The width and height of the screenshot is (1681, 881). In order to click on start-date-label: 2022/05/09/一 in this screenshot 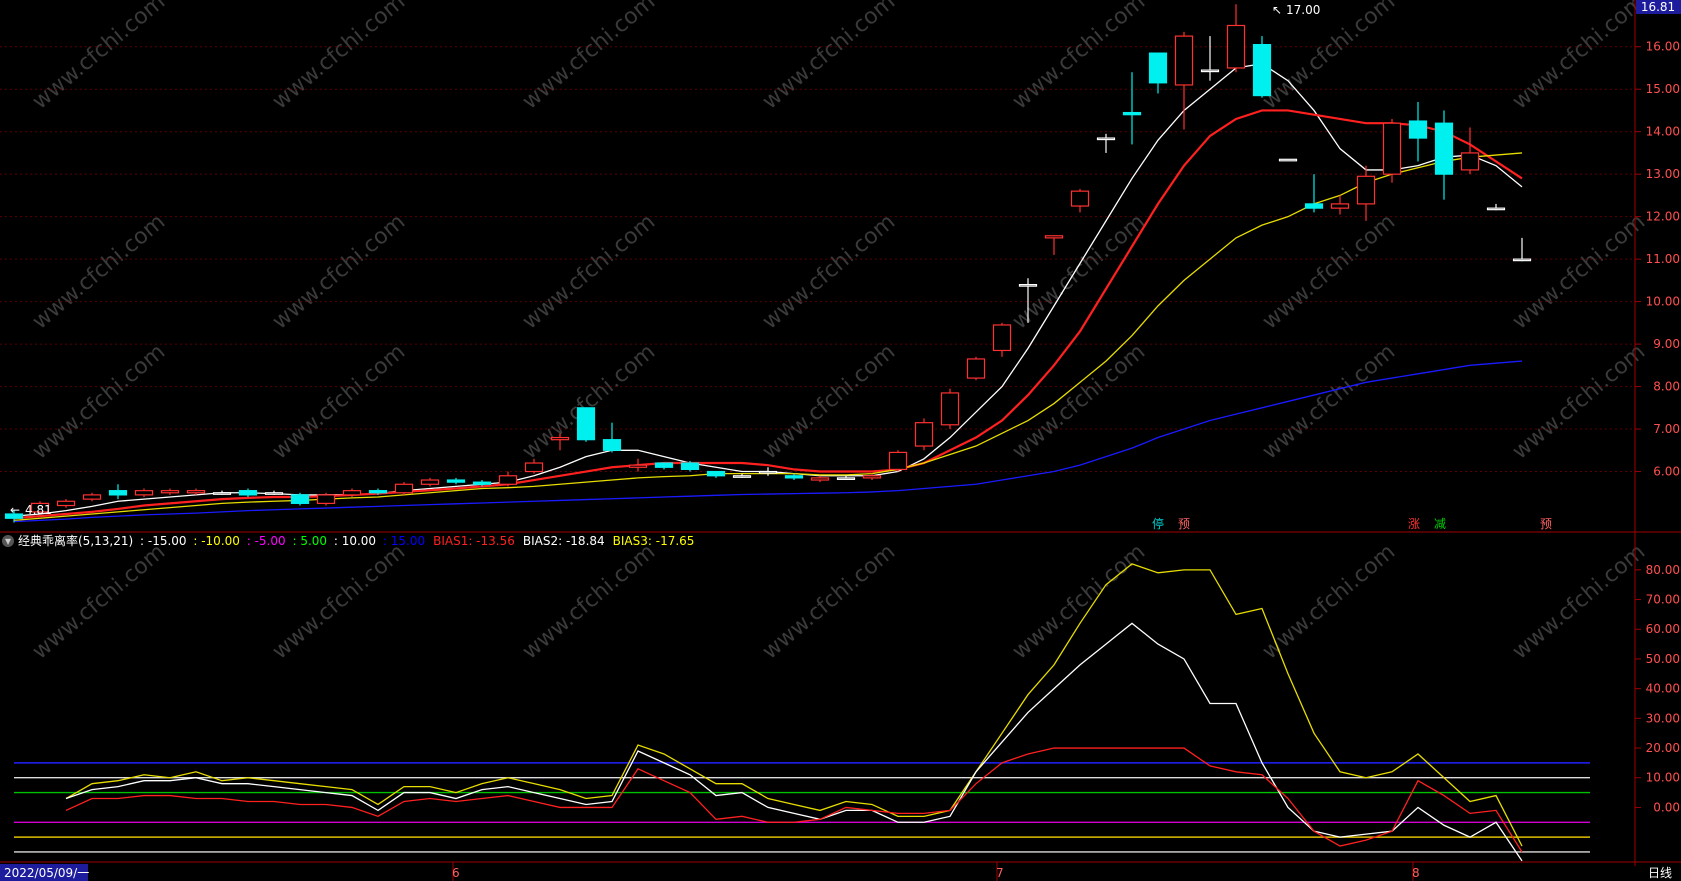, I will do `click(46, 873)`.